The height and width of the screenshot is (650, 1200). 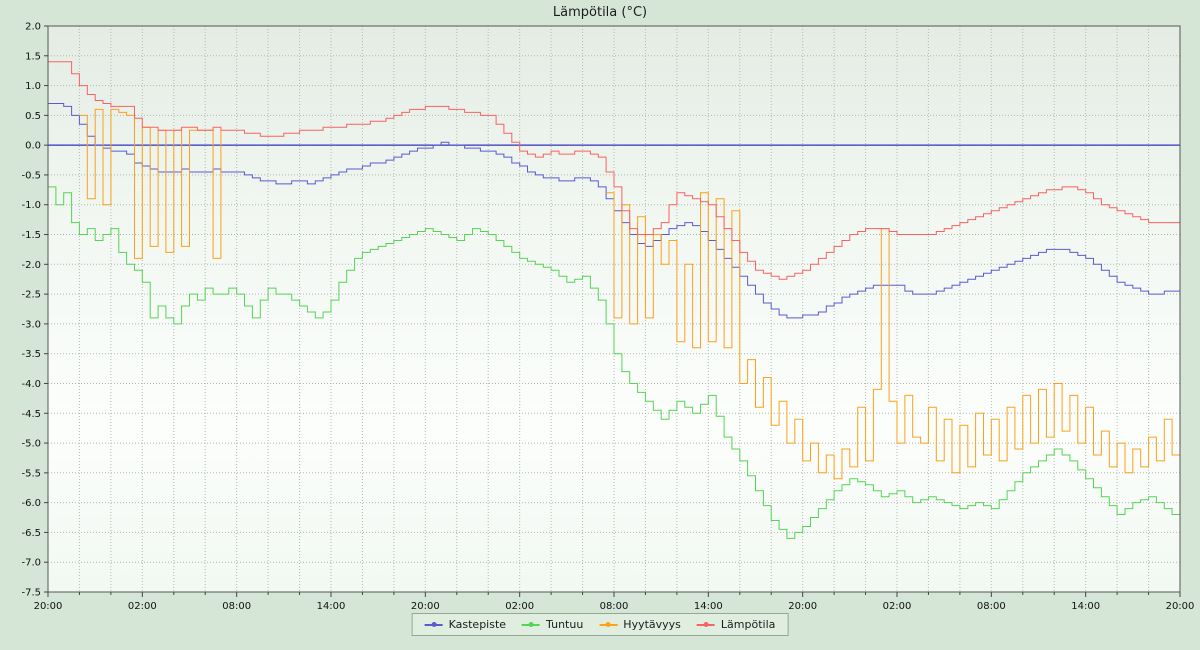 What do you see at coordinates (748, 624) in the screenshot?
I see `legend-label: Lämpötila` at bounding box center [748, 624].